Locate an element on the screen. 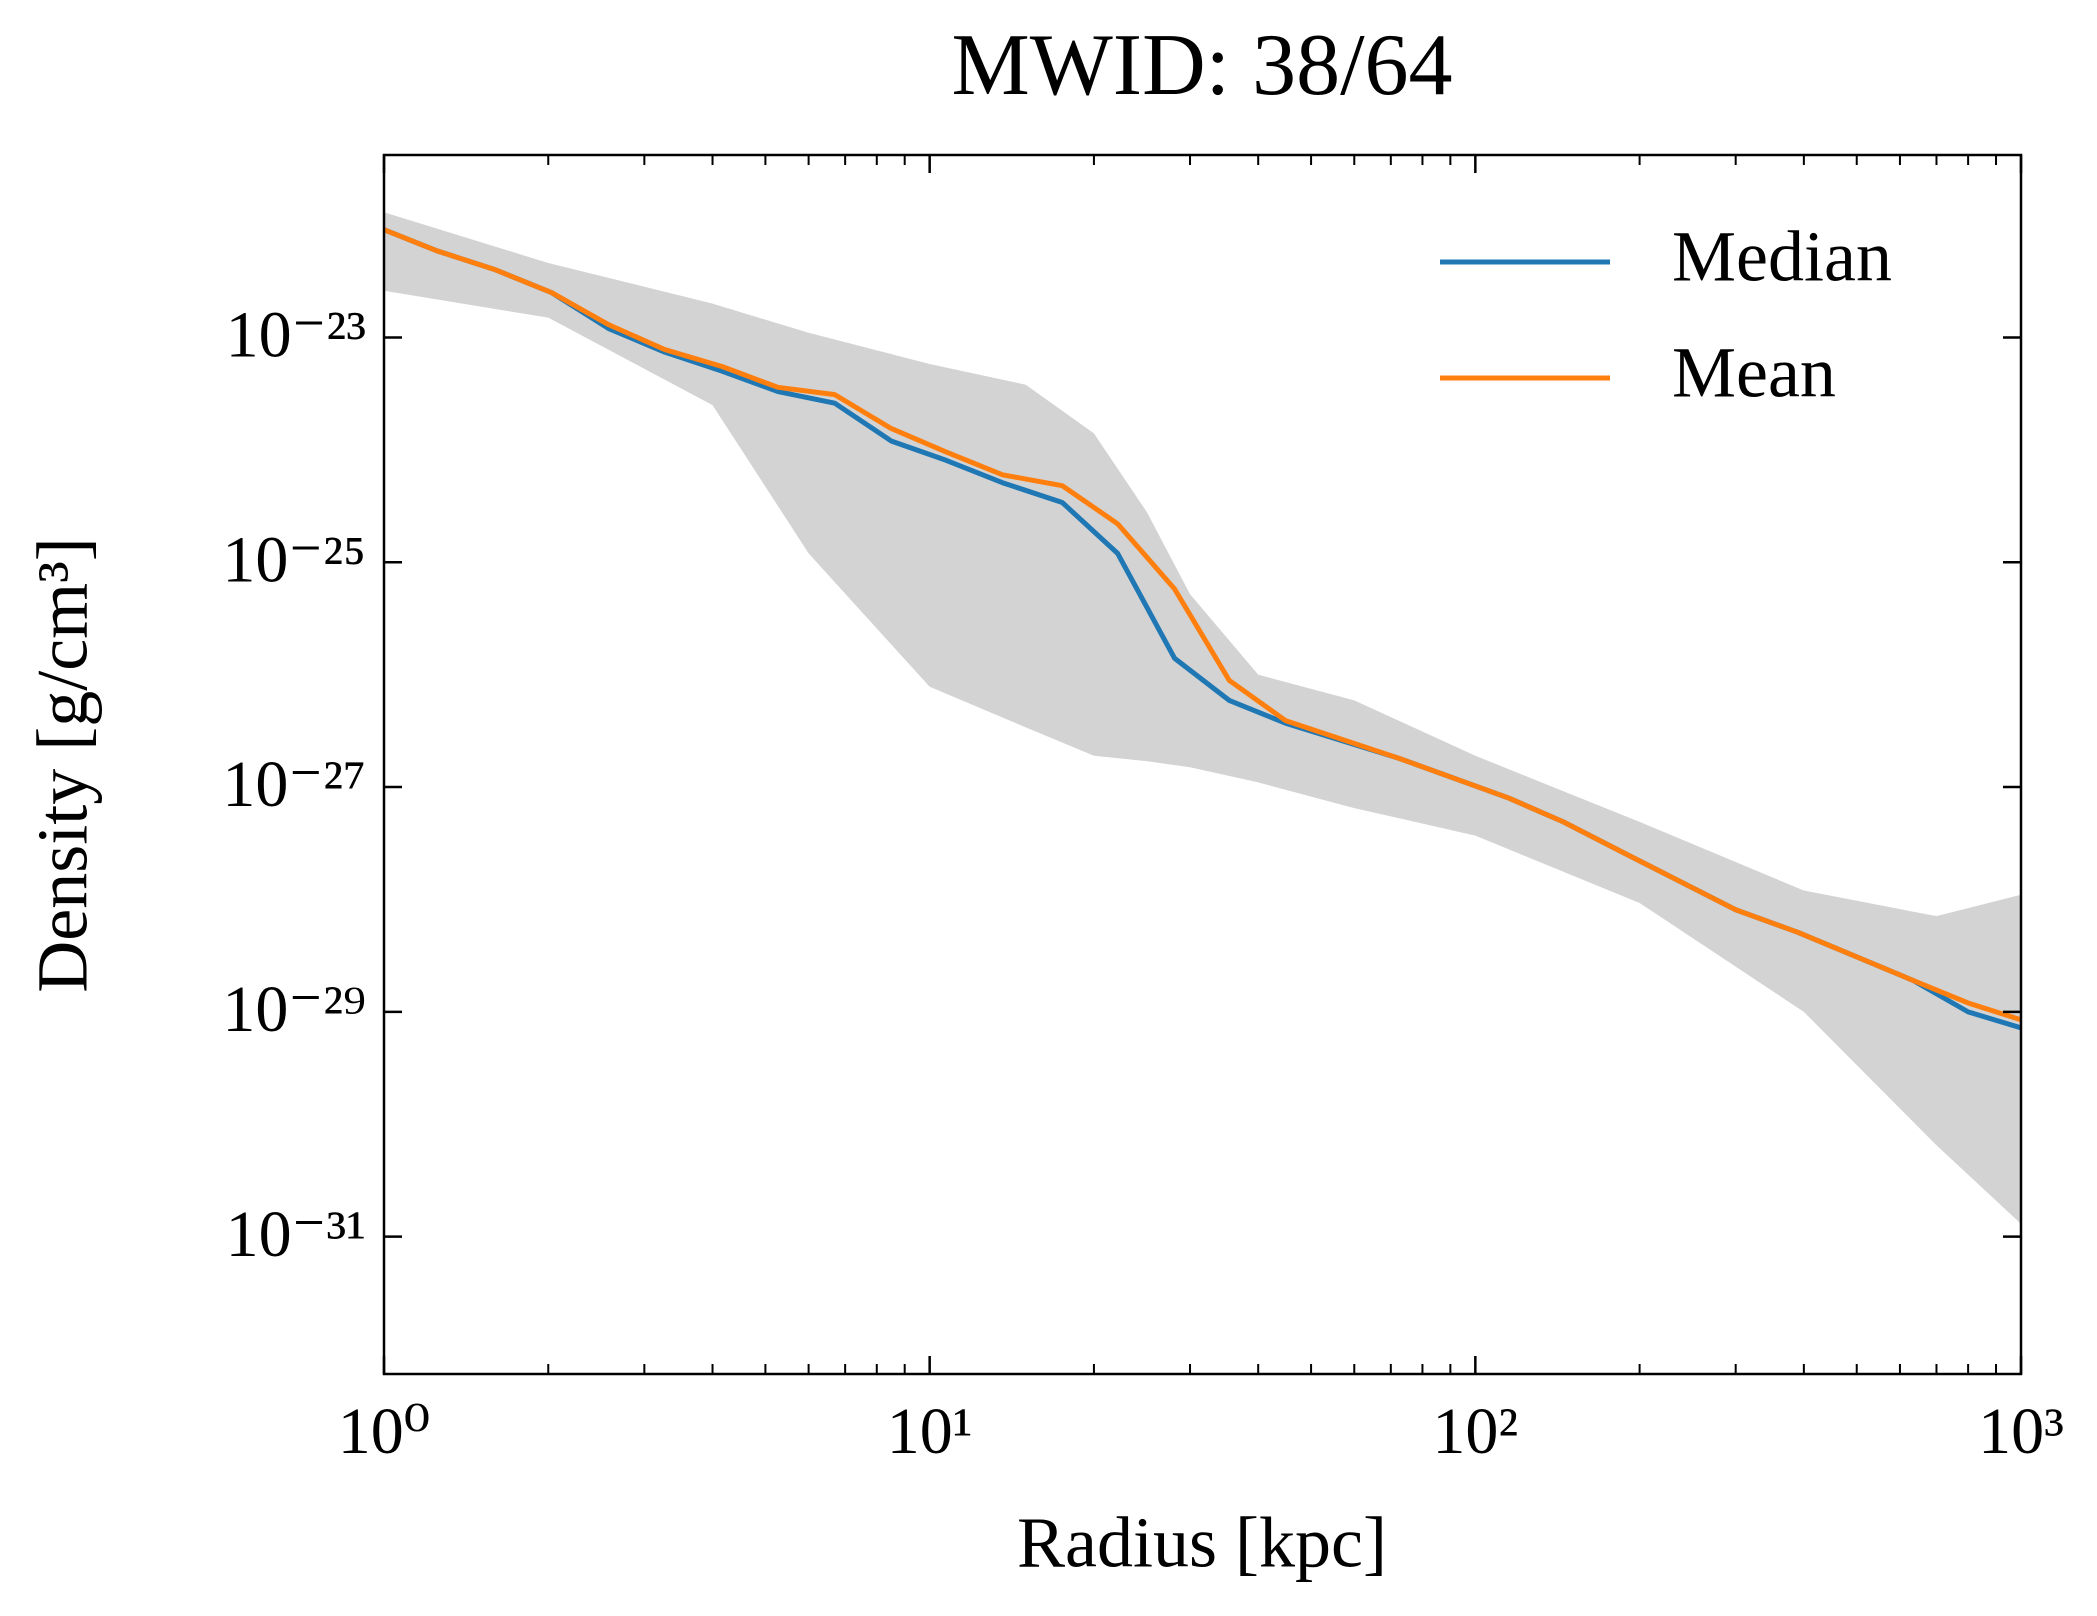 This screenshot has height=1616, width=2097. y-axis-label: Density [g/cm³] is located at coordinates (63, 764).